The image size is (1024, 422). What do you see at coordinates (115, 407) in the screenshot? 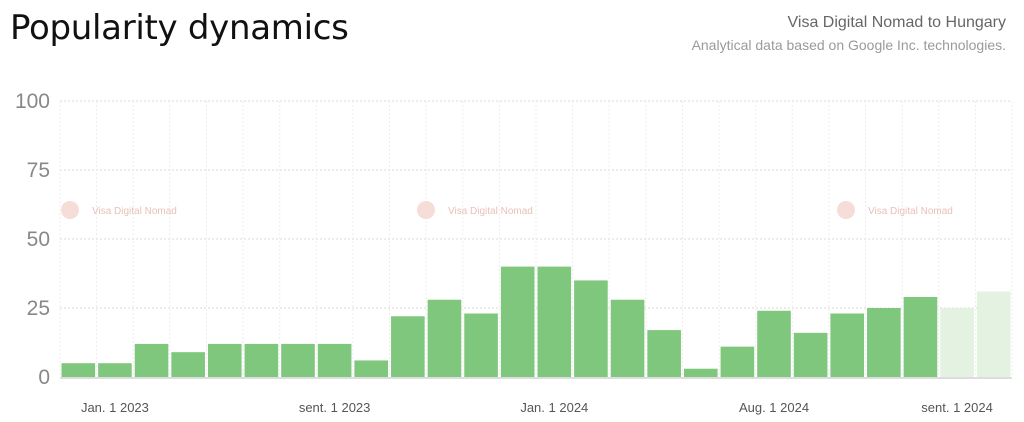
I see `x-tick-label: Jan. 1 2023` at bounding box center [115, 407].